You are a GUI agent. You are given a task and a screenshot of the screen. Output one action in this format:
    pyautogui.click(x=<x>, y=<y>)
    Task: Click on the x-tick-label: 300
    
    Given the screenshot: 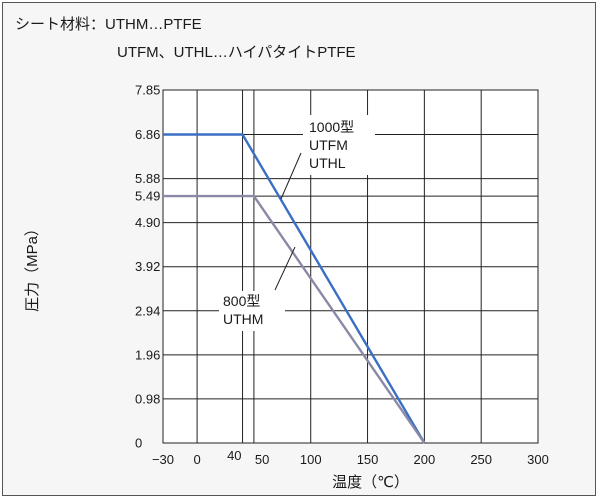 What is the action you would take?
    pyautogui.click(x=538, y=459)
    